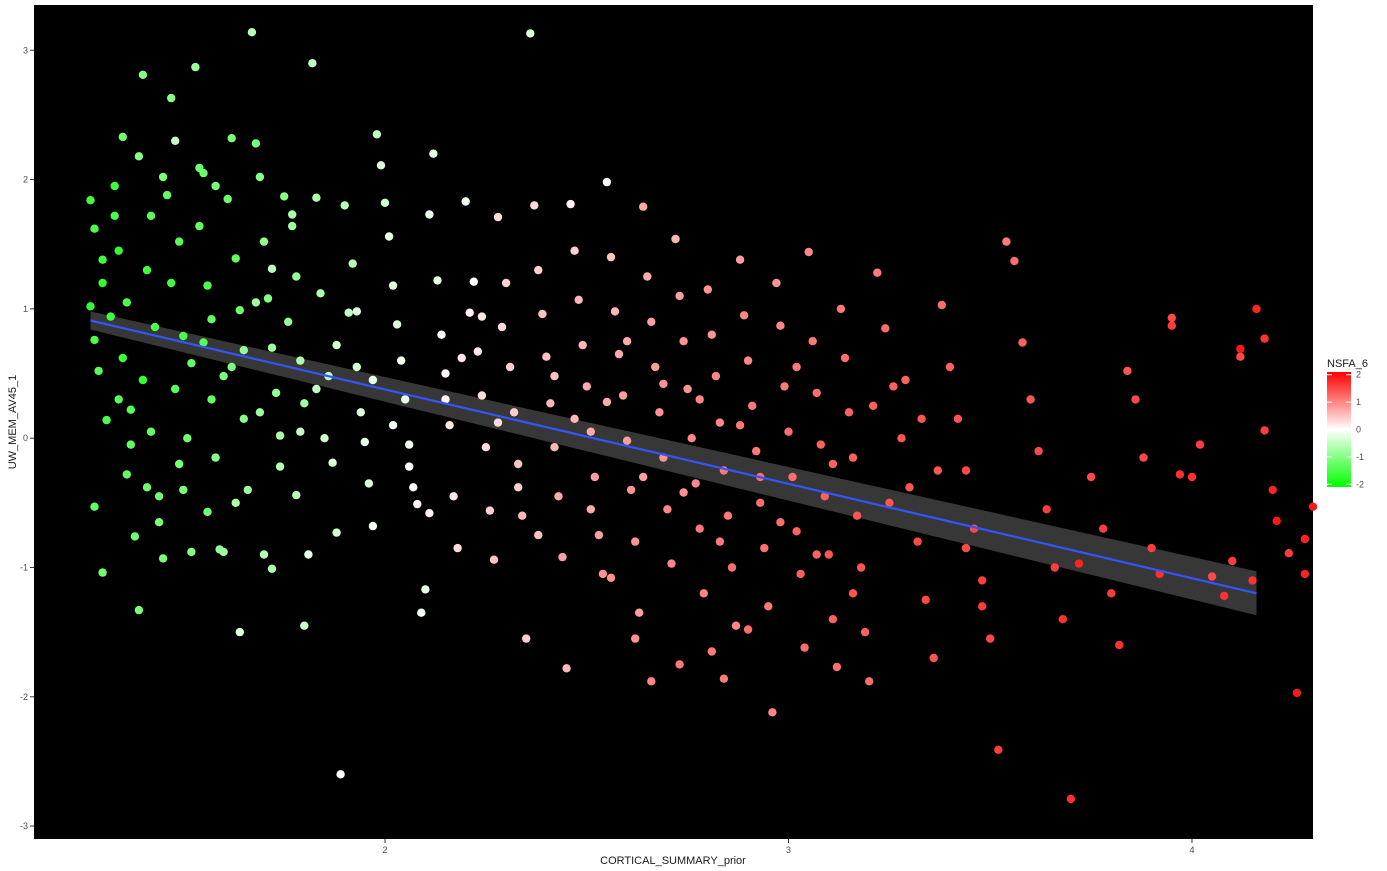  Describe the element at coordinates (27, 438) in the screenshot. I see `y-axis: -3 -2 -1 0 1 2 3` at that location.